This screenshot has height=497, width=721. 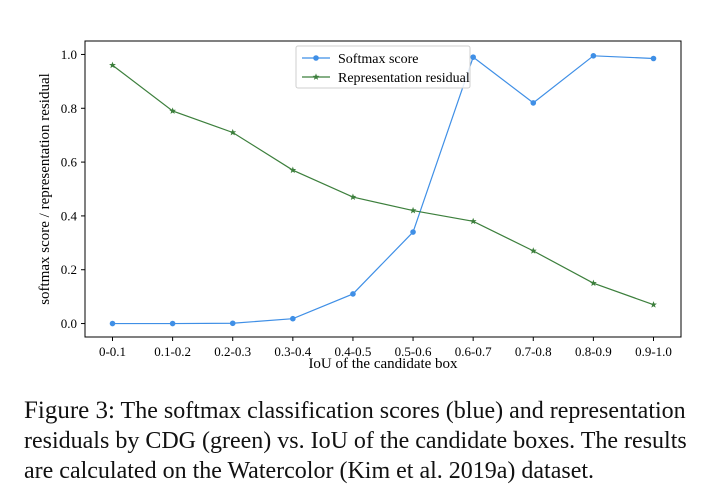 What do you see at coordinates (593, 351) in the screenshot?
I see `x-tick-label: 0.8-0.9` at bounding box center [593, 351].